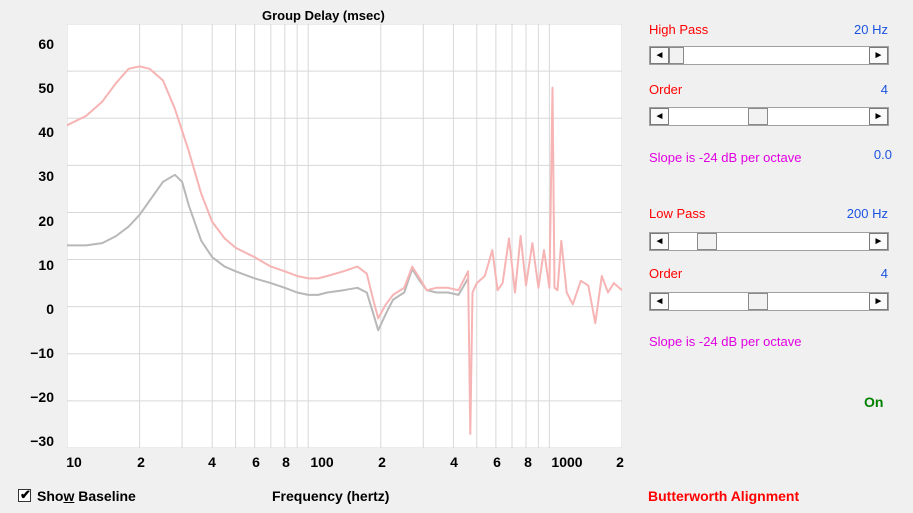  I want to click on label-part: Sho, so click(50, 496).